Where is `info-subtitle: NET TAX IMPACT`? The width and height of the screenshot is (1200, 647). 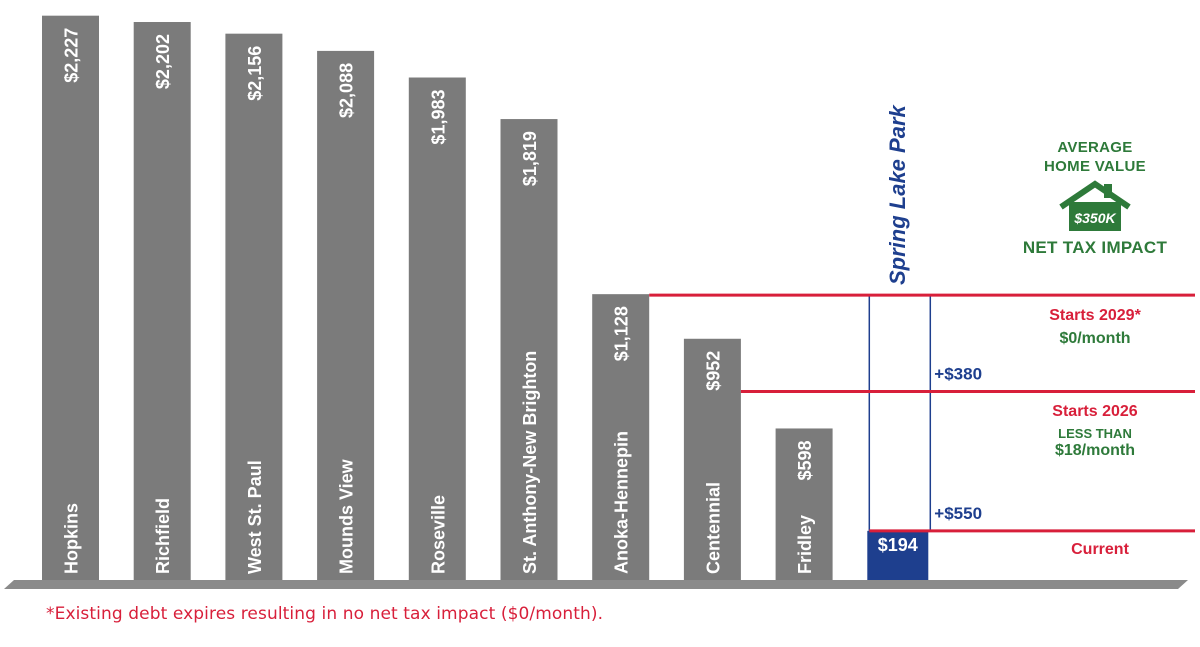 info-subtitle: NET TAX IMPACT is located at coordinates (1095, 247).